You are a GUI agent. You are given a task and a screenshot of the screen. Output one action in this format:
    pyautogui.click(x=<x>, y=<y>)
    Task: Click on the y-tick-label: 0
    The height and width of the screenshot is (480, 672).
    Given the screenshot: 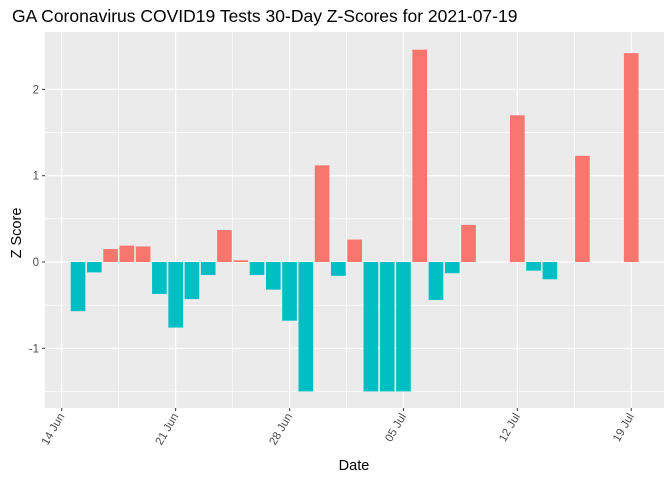 What is the action you would take?
    pyautogui.click(x=36, y=263)
    